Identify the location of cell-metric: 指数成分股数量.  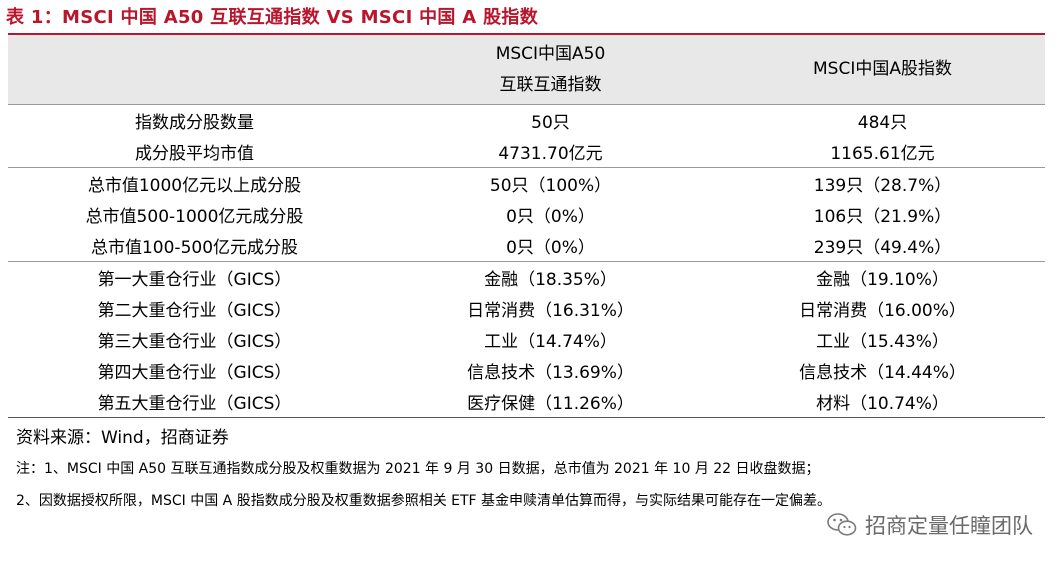
(194, 123).